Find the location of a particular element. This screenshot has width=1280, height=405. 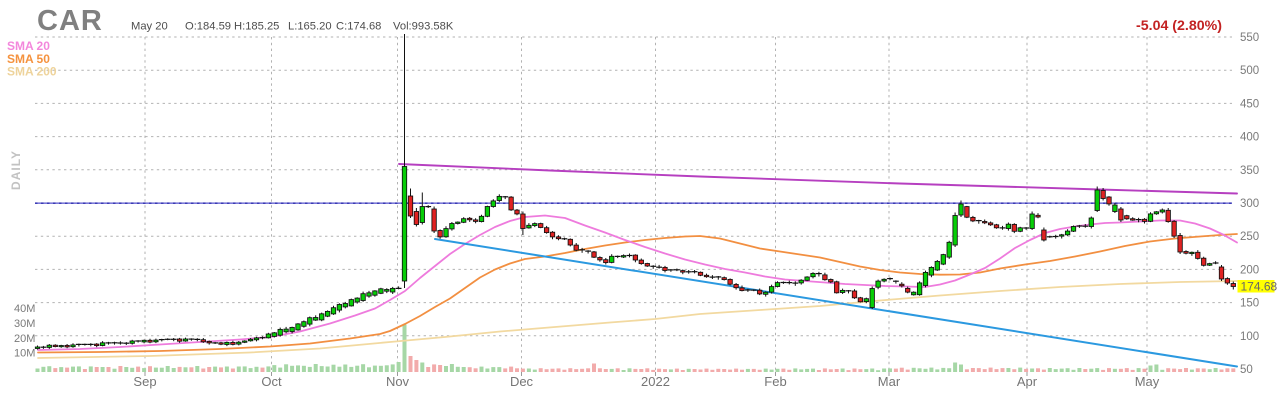

svg-text: DAILY is located at coordinates (16, 170).